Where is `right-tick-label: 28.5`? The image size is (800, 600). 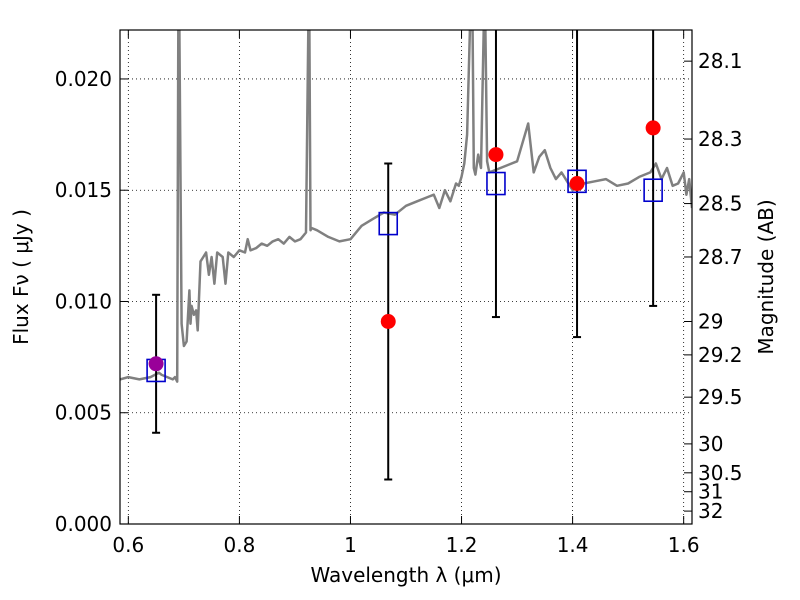 right-tick-label: 28.5 is located at coordinates (720, 204).